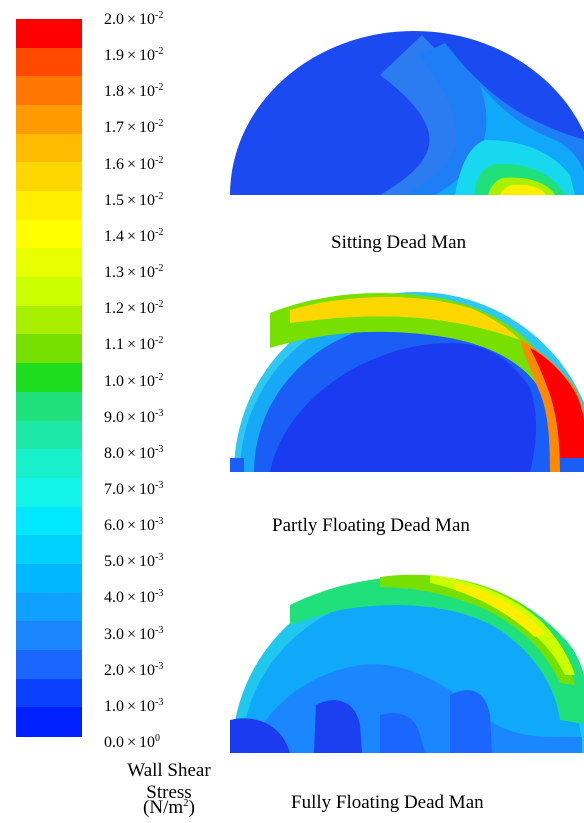  Describe the element at coordinates (134, 380) in the screenshot. I see `colorbar-tick-label: 1.0 × 10⁻²` at that location.